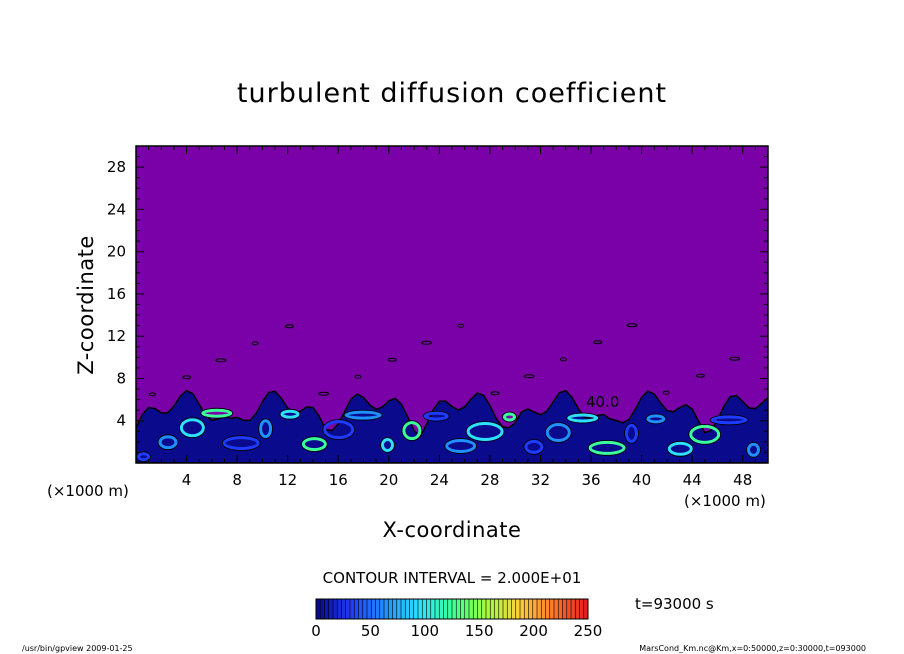  What do you see at coordinates (590, 480) in the screenshot?
I see `x-tick-label: 36` at bounding box center [590, 480].